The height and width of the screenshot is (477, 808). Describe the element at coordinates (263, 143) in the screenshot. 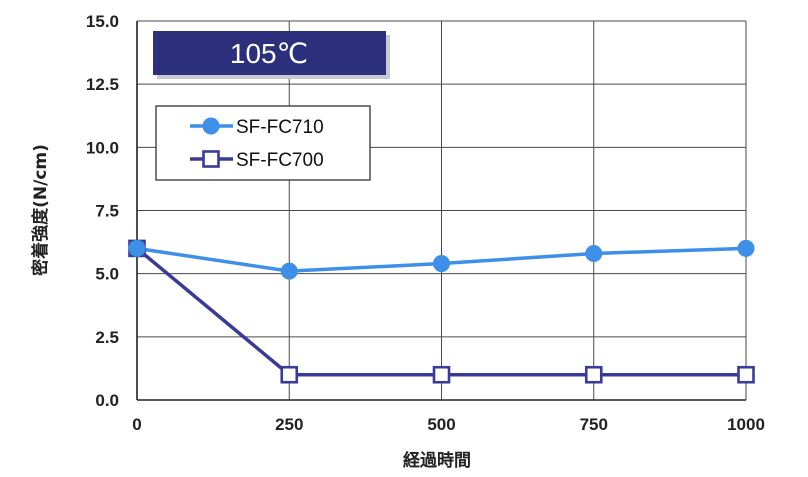

I see `legend: SF-FC710 SF-FC700` at that location.